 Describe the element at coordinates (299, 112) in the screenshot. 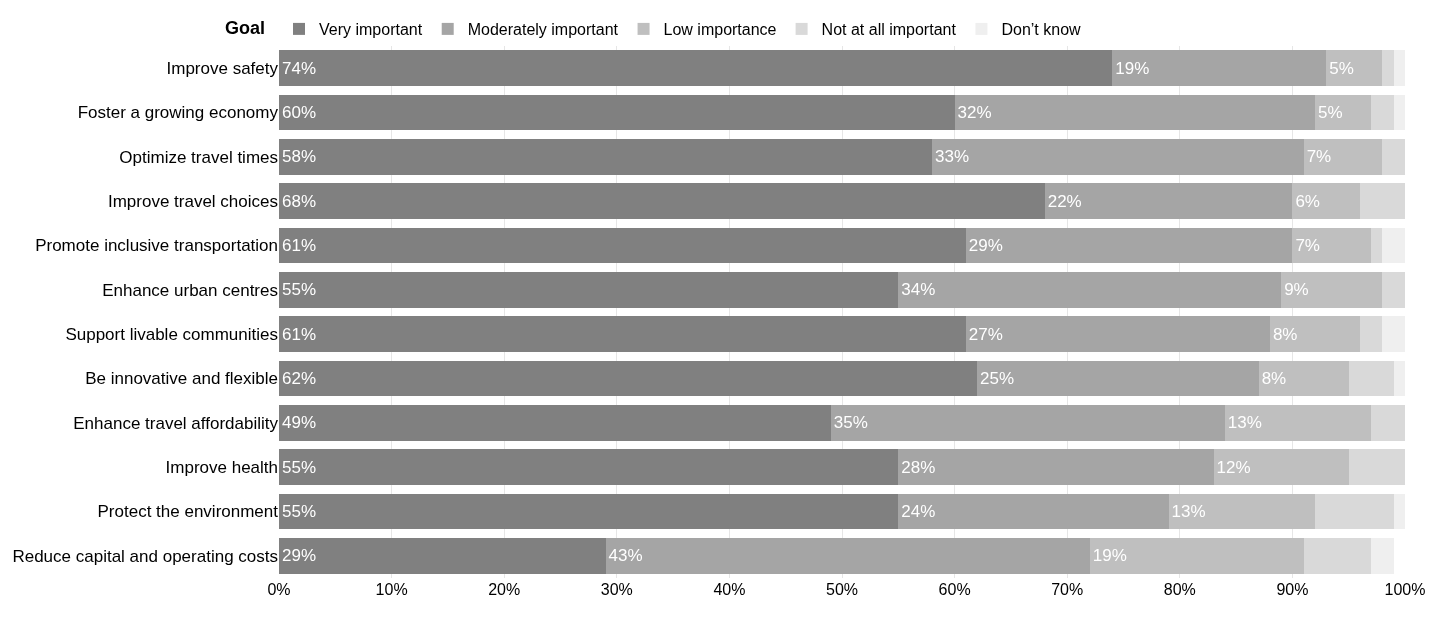

I see `data-label: 60%` at that location.